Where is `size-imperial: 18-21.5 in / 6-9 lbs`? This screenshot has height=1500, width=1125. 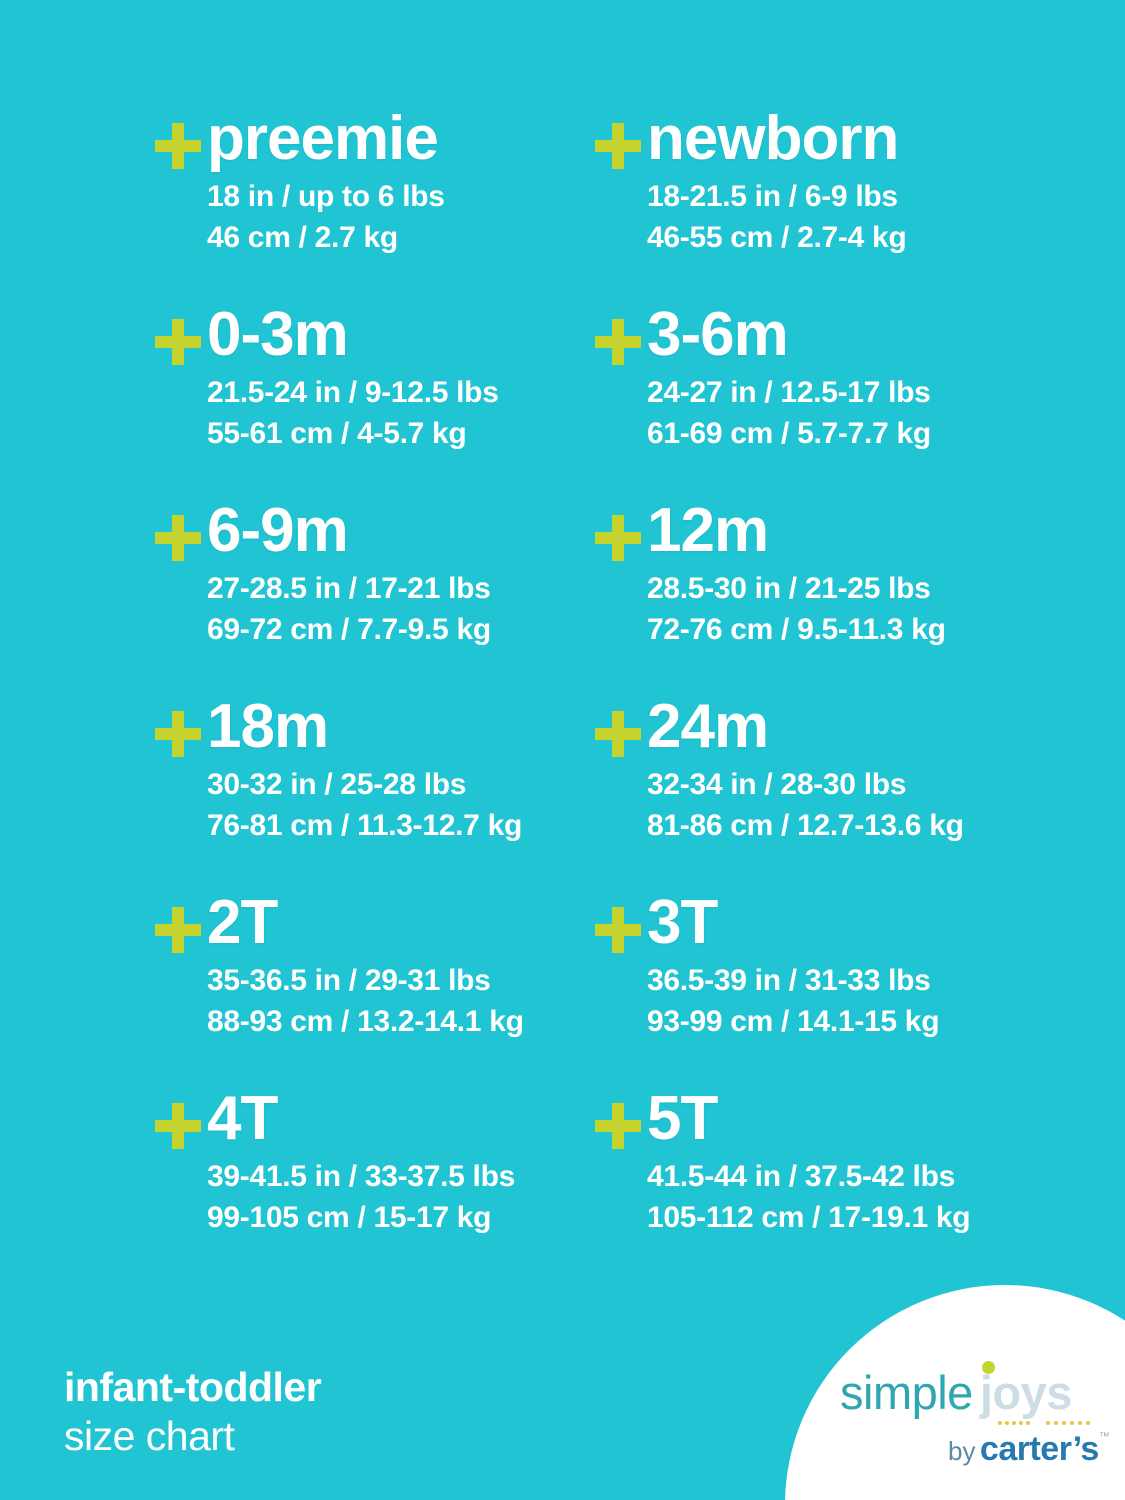
size-imperial: 18-21.5 in / 6-9 lbs is located at coordinates (772, 196).